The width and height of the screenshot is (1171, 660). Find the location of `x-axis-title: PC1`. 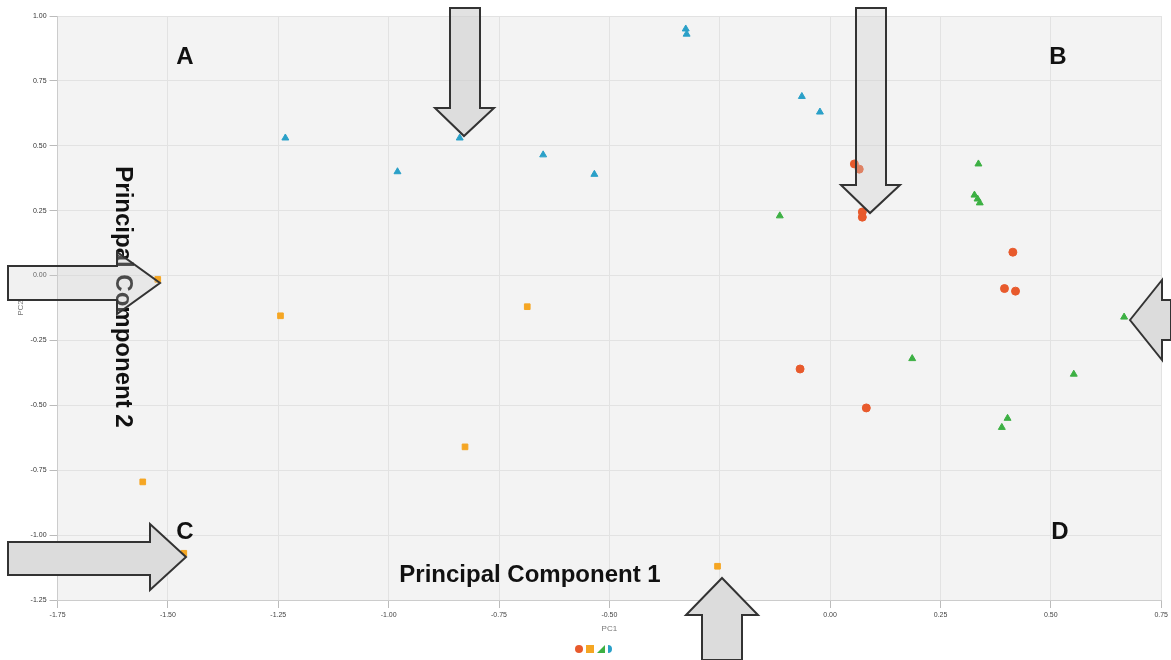

x-axis-title: PC1 is located at coordinates (609, 629).